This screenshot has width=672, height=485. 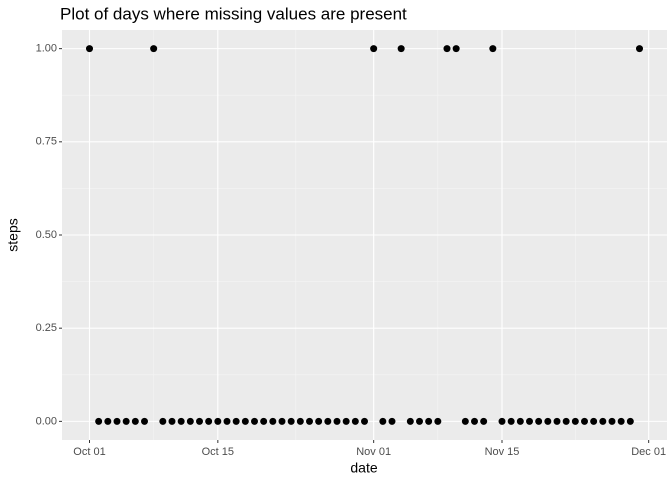 I want to click on x-tick-label: Nov 01, so click(x=373, y=452).